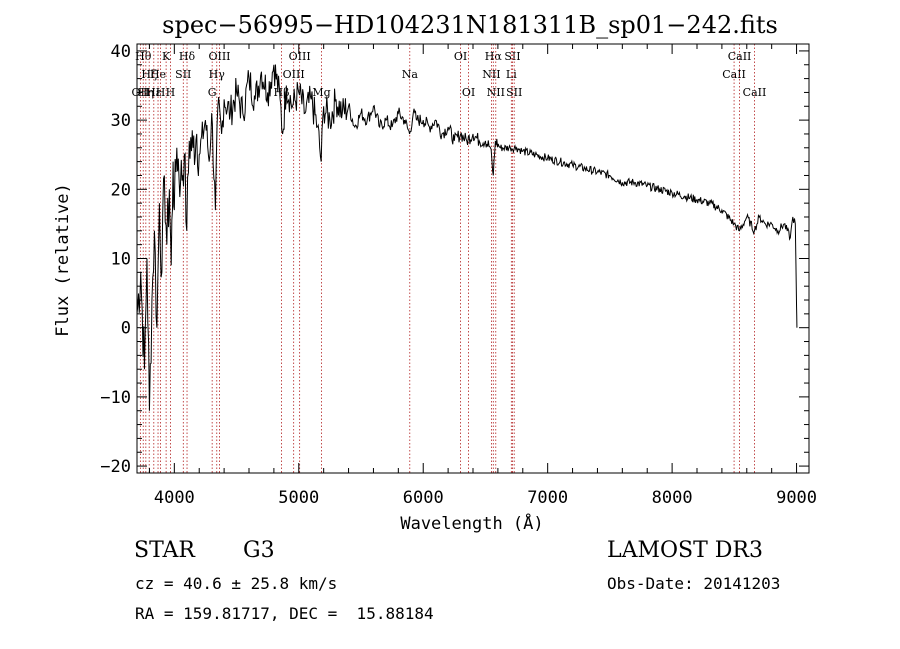  What do you see at coordinates (121, 190) in the screenshot?
I see `y-tick-label: 20` at bounding box center [121, 190].